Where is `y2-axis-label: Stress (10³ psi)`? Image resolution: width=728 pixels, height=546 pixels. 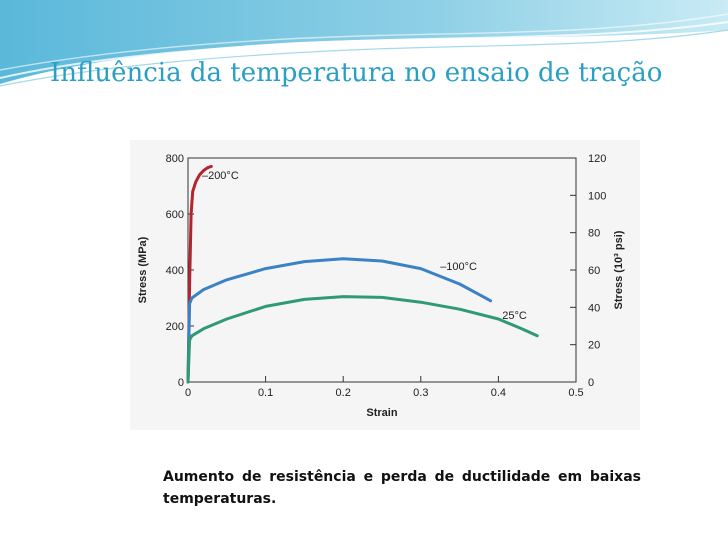 y2-axis-label: Stress (10³ psi) is located at coordinates (619, 269).